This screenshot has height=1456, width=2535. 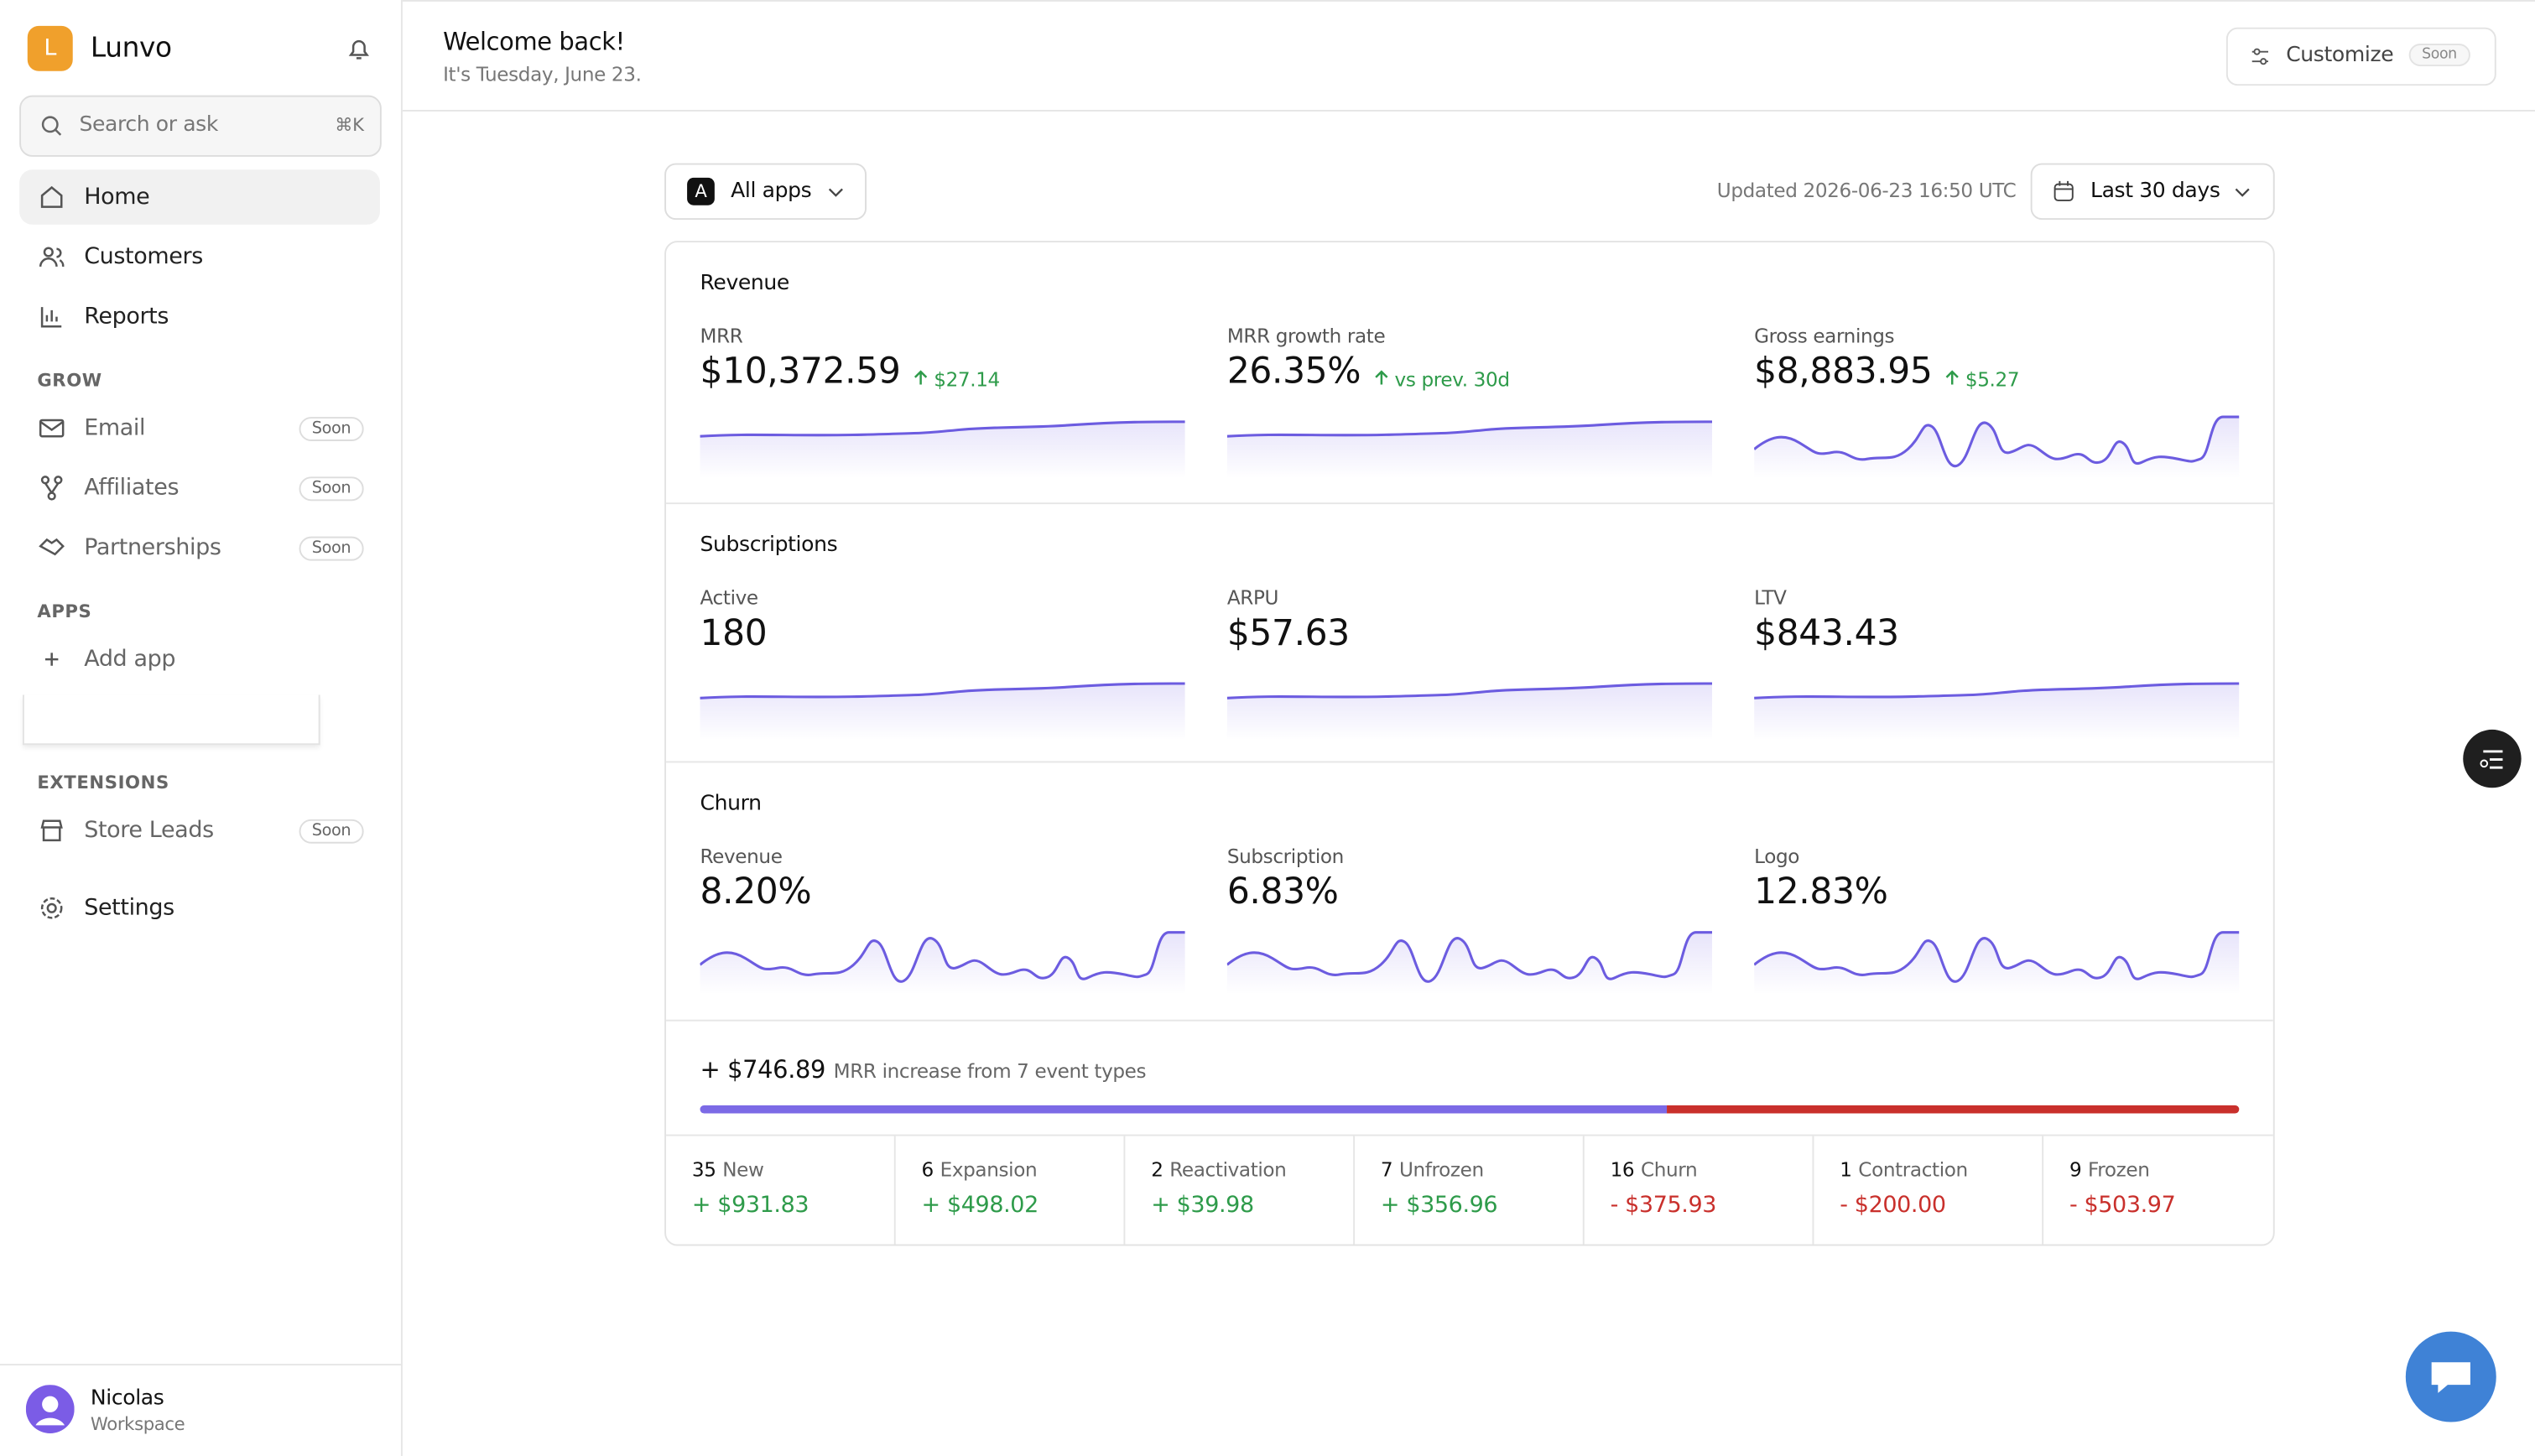 What do you see at coordinates (199, 908) in the screenshot?
I see `nav-item: Settings` at bounding box center [199, 908].